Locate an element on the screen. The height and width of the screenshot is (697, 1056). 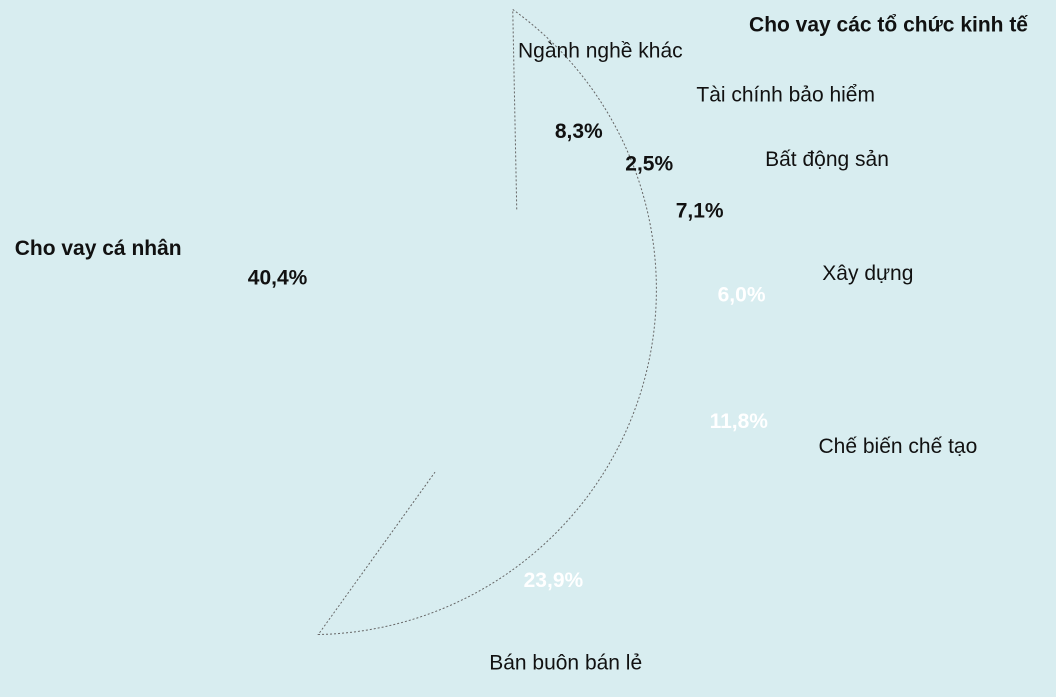
category-label: Tài chính bảo hiểm is located at coordinates (785, 95).